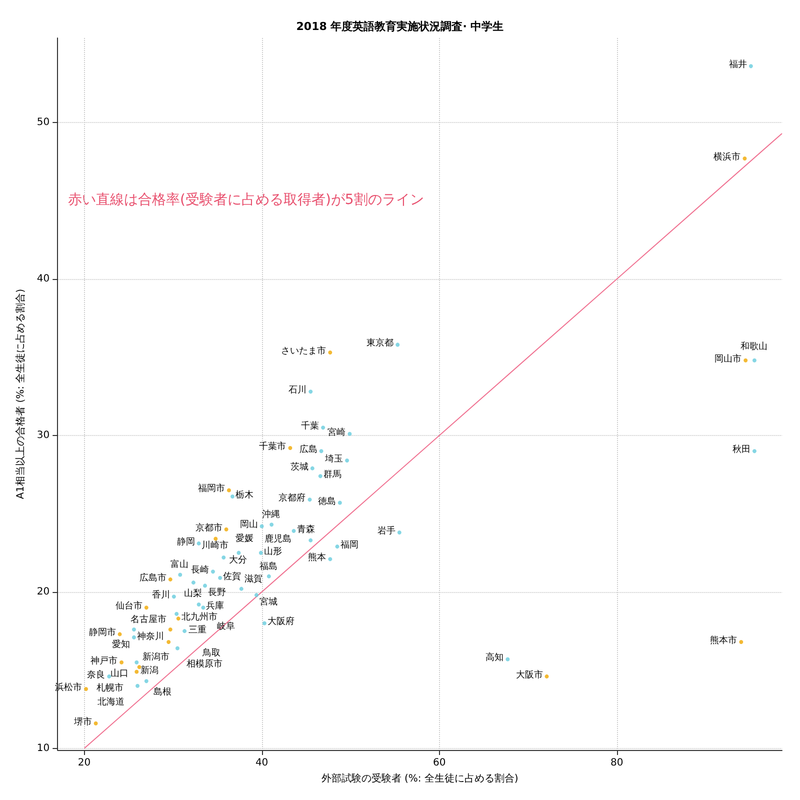 This screenshot has width=800, height=800. Describe the element at coordinates (111, 702) in the screenshot. I see `annotation: 北海道` at that location.